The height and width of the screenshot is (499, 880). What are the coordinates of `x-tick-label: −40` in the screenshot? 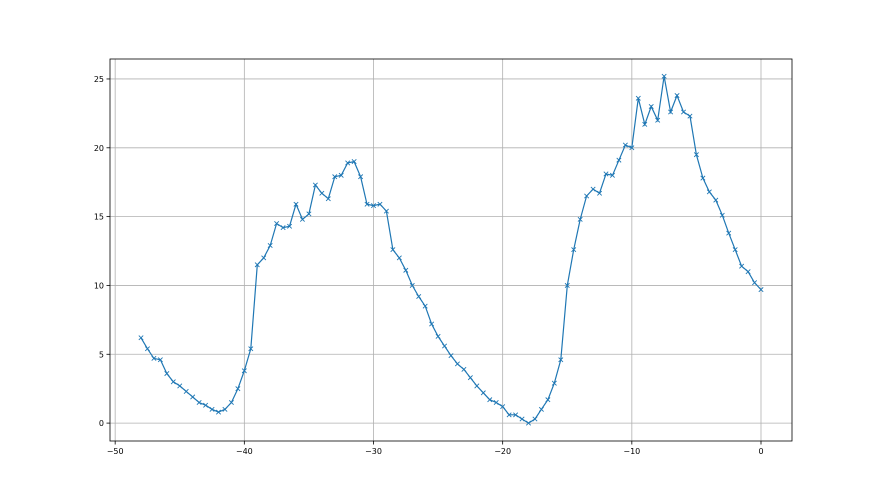 It's located at (244, 451).